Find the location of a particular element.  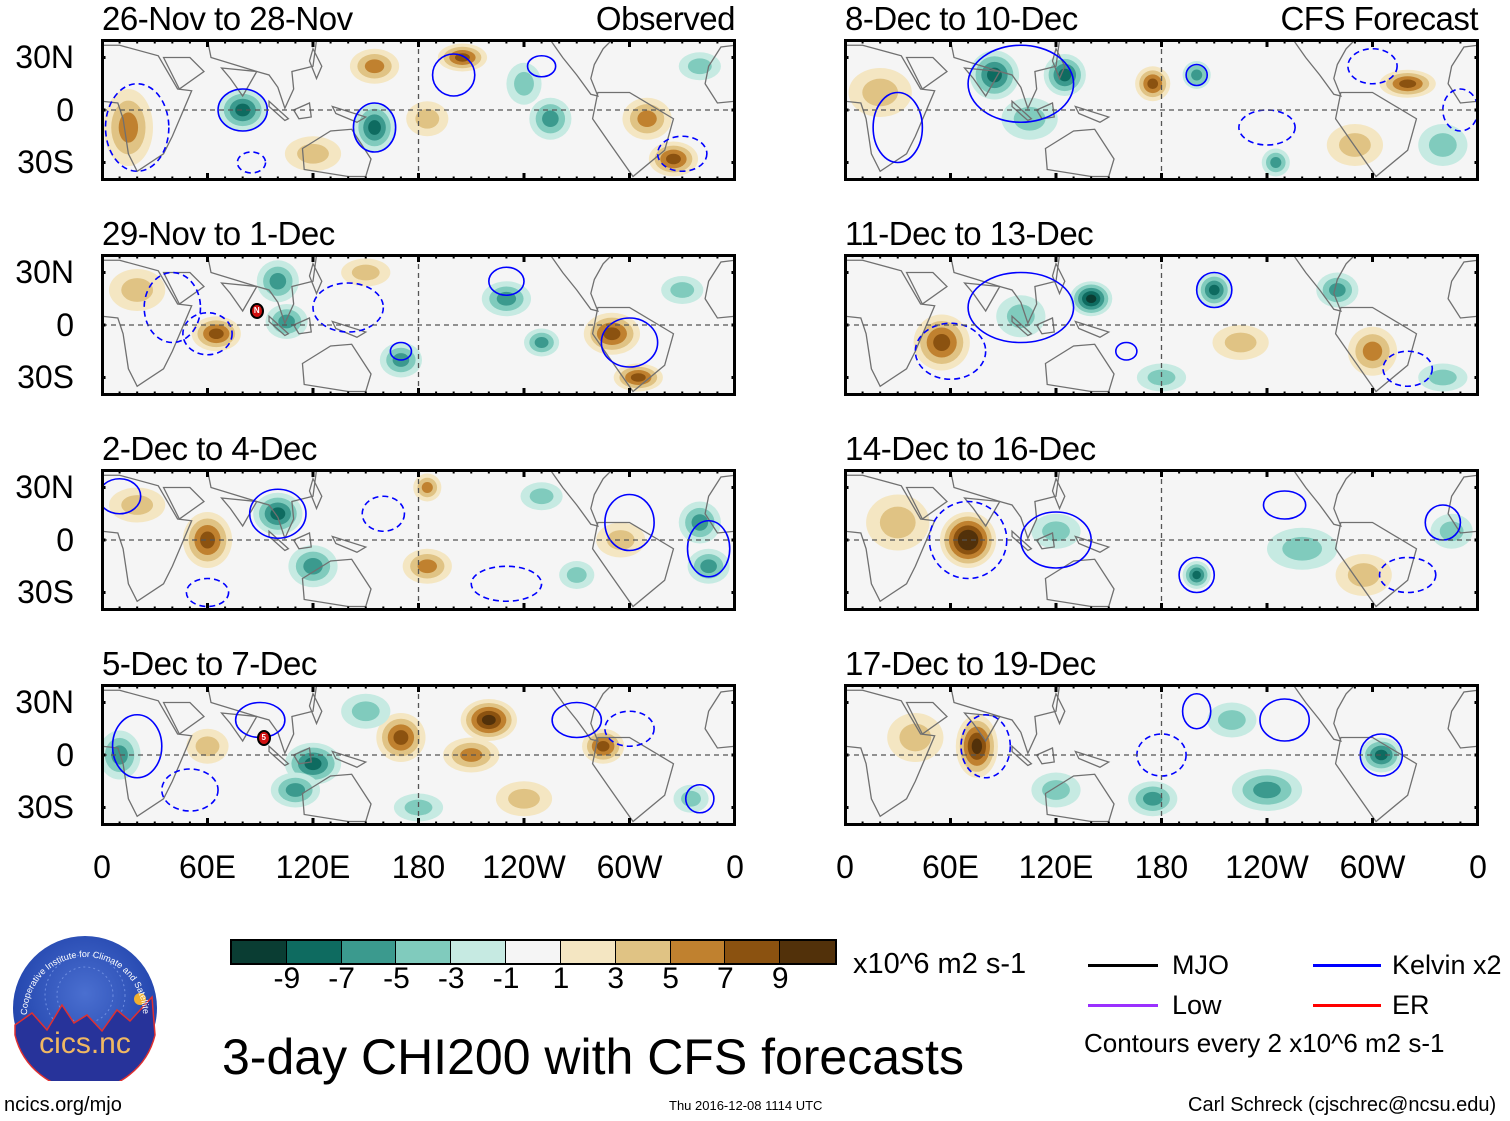

colorbar-label: 7 is located at coordinates (725, 978).